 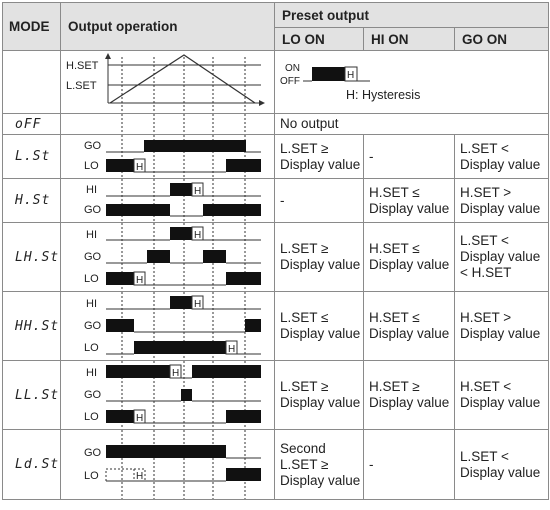 What do you see at coordinates (383, 95) in the screenshot?
I see `hysteresis-label: H: Hysteresis` at bounding box center [383, 95].